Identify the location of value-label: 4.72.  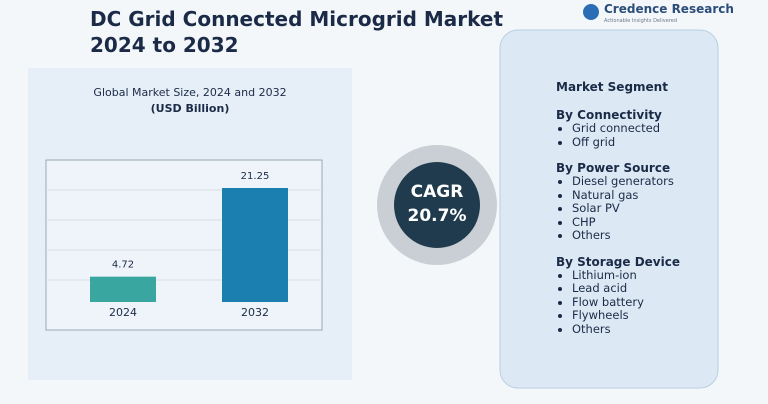
(123, 265).